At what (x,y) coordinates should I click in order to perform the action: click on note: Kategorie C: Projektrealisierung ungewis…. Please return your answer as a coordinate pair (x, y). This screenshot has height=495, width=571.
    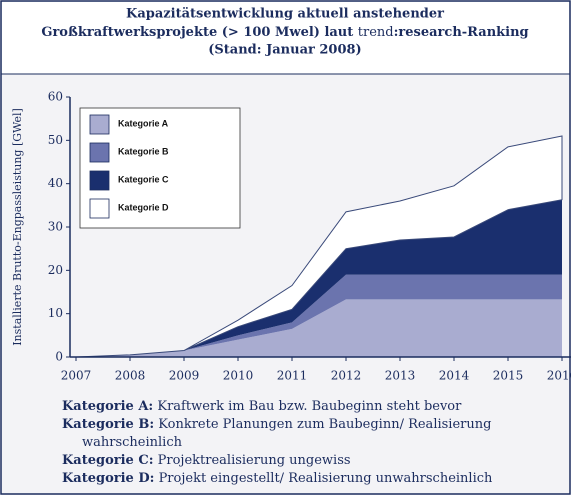
    Looking at the image, I should click on (206, 460).